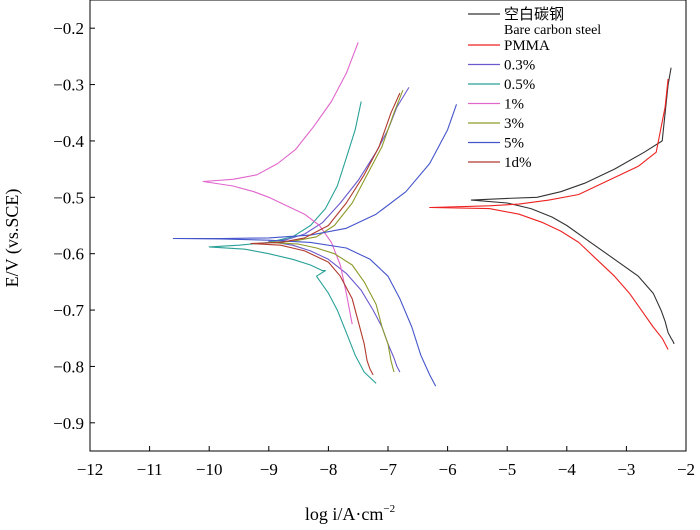 This screenshot has height=530, width=700. What do you see at coordinates (269, 469) in the screenshot?
I see `x-tick-label: −9` at bounding box center [269, 469].